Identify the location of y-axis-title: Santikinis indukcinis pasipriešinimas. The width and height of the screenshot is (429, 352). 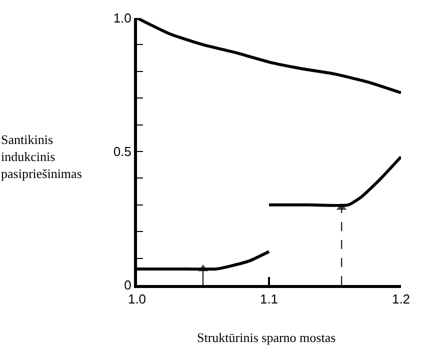
(41, 156).